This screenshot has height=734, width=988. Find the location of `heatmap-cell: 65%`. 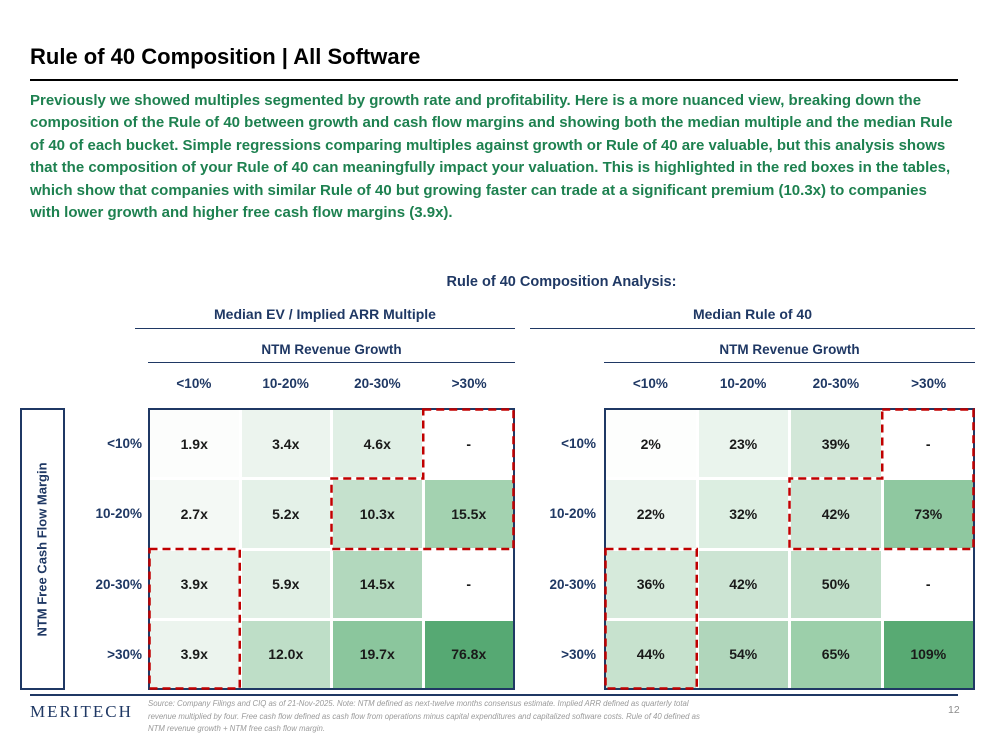

heatmap-cell: 65% is located at coordinates (836, 654).